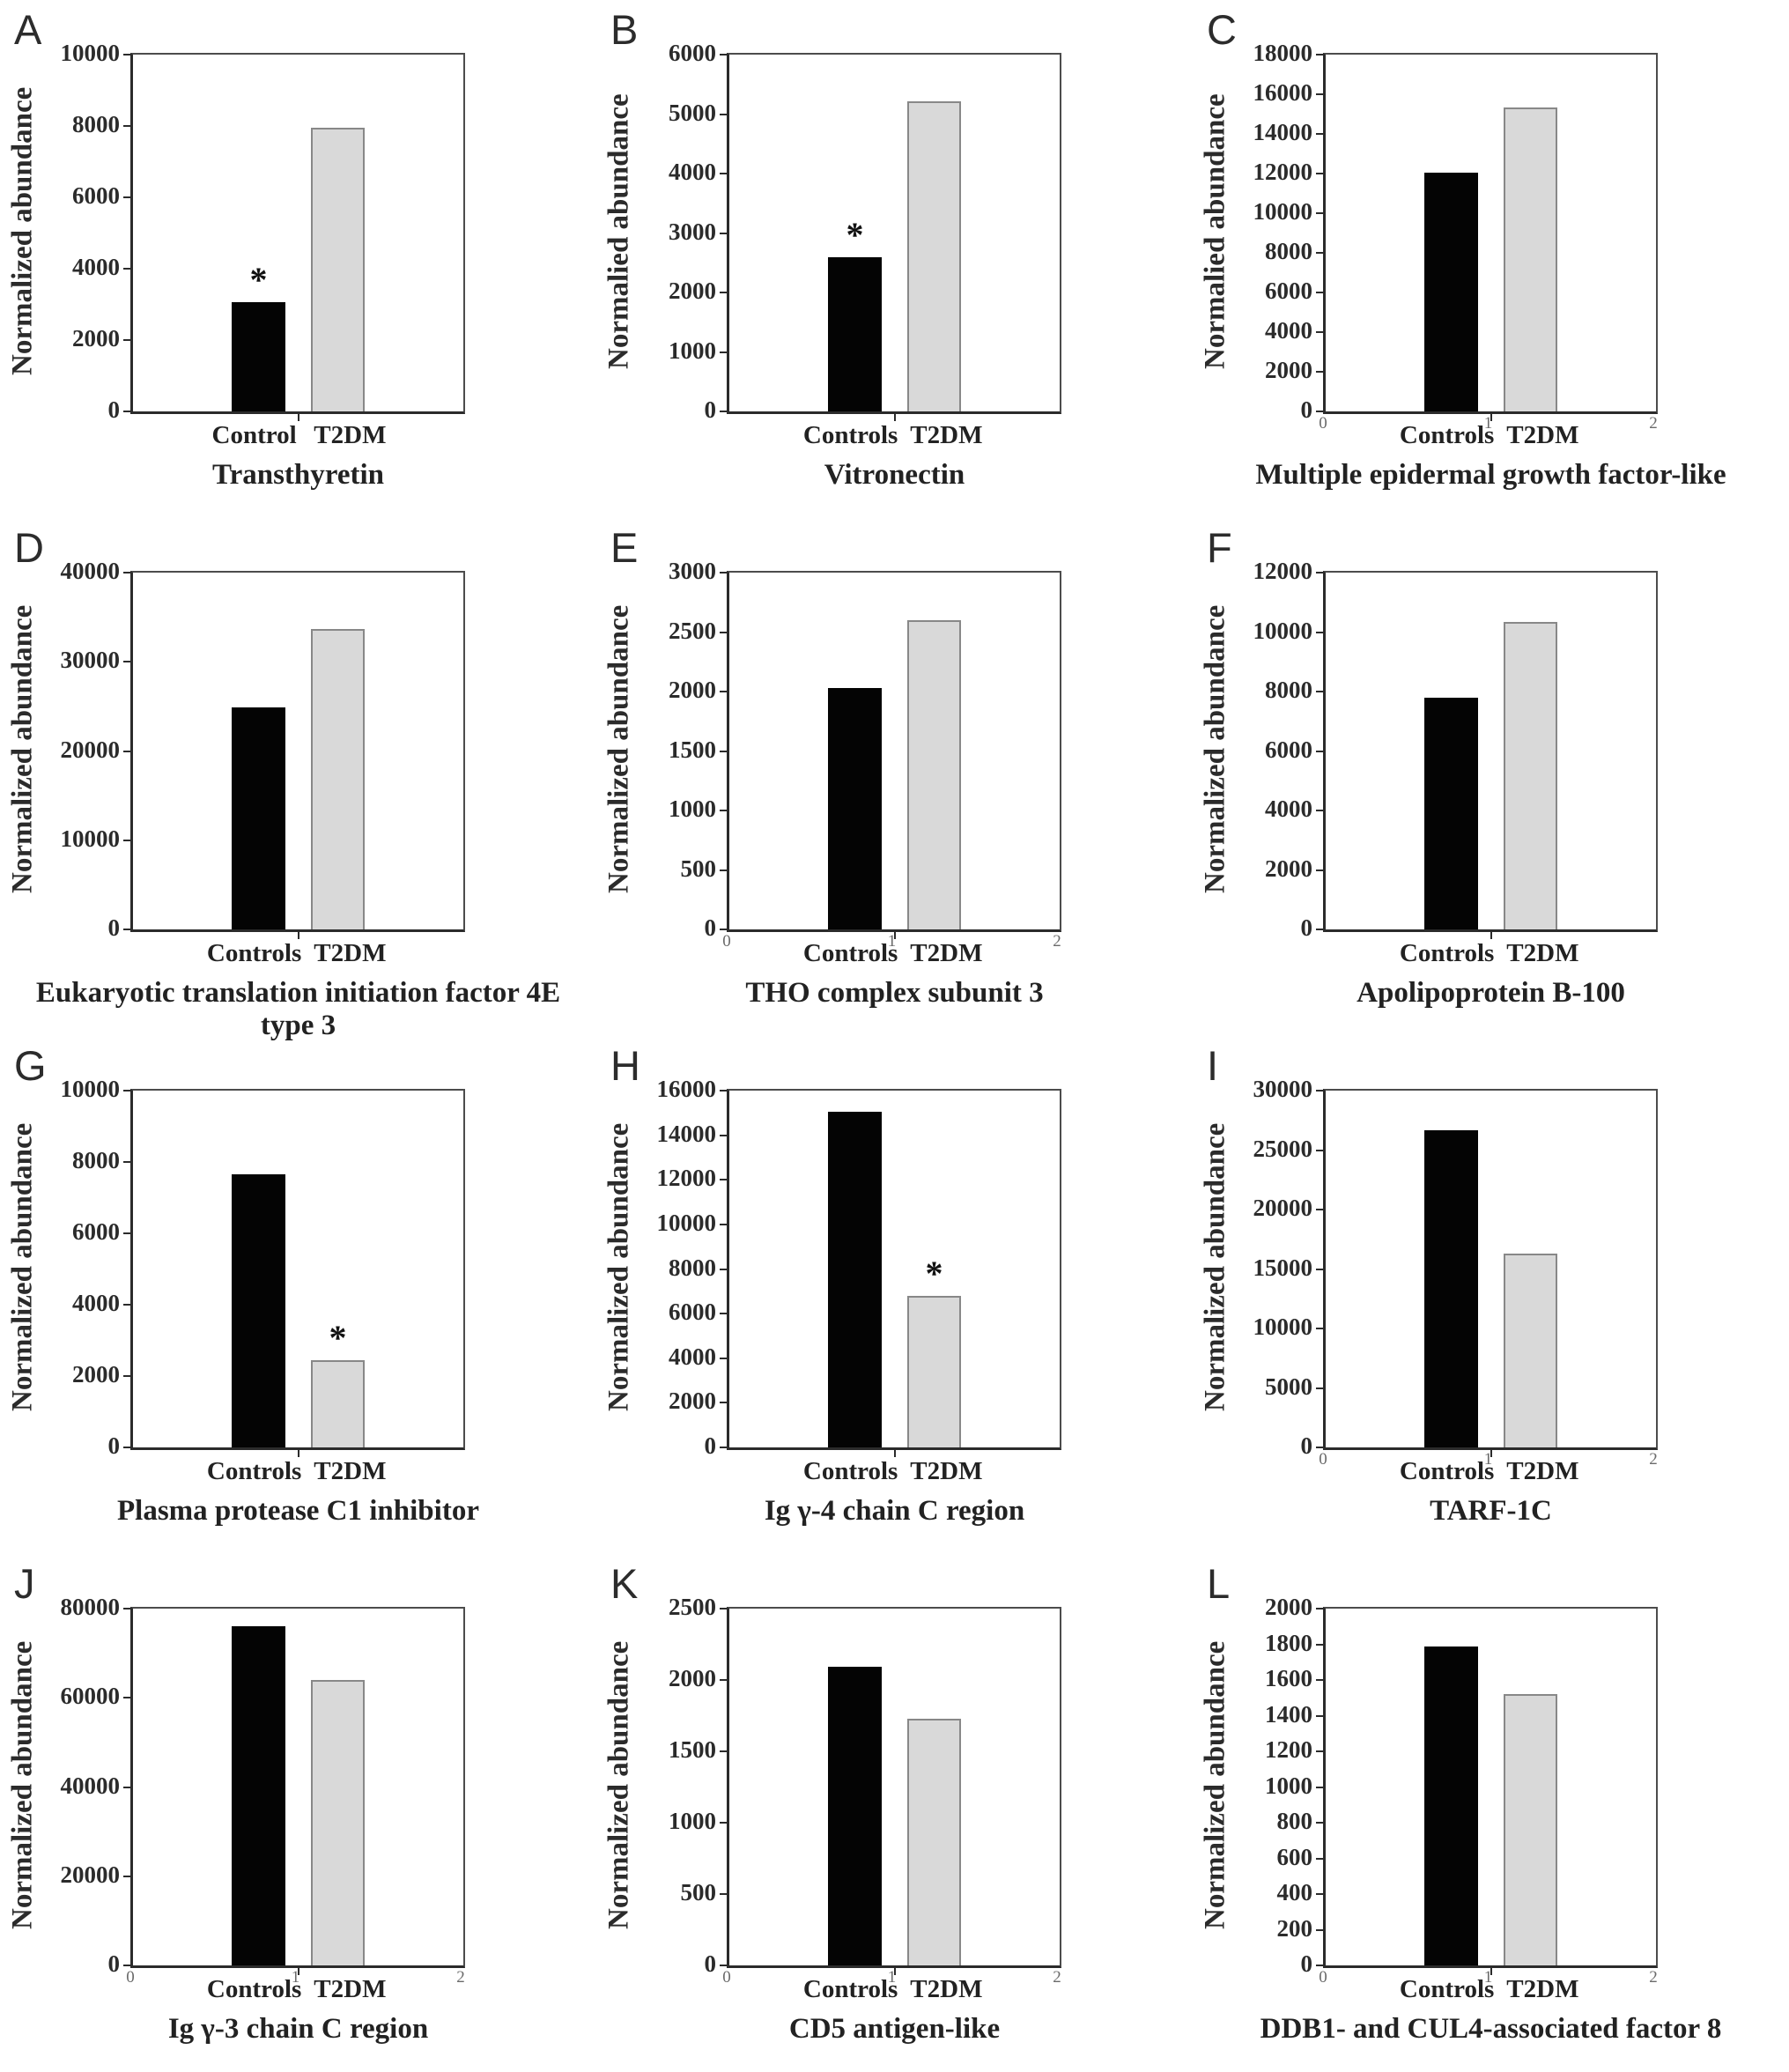 The height and width of the screenshot is (2072, 1789). I want to click on y-tick-label: 12000, so click(1283, 571).